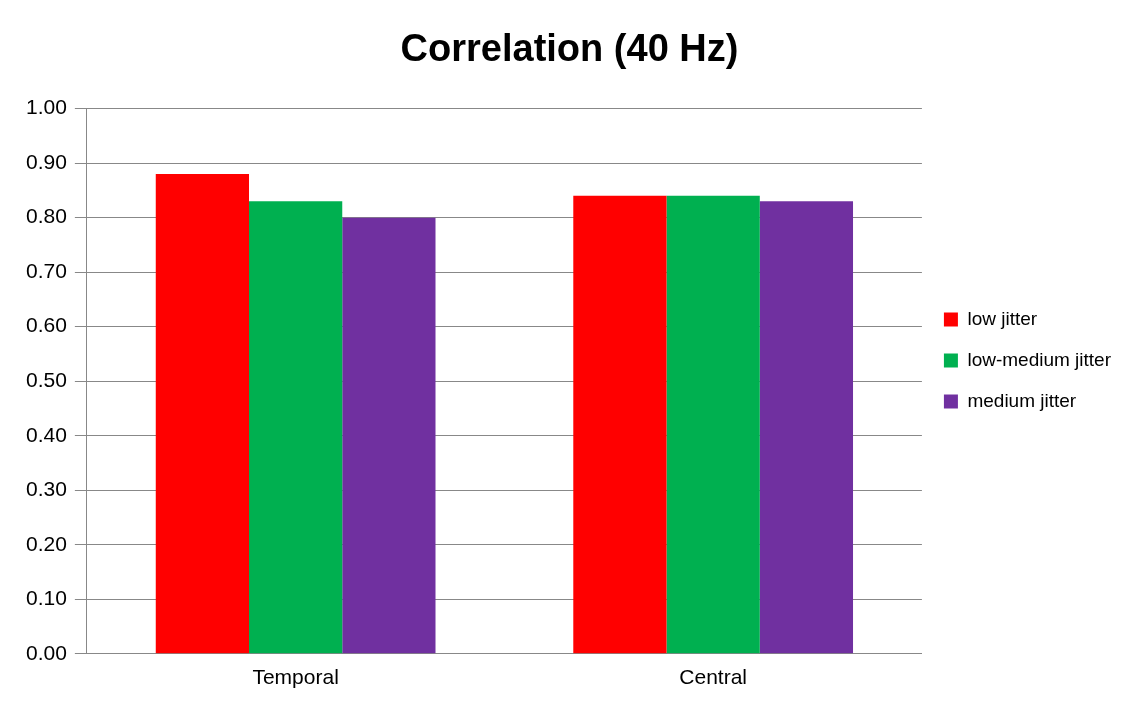 Image resolution: width=1134 pixels, height=717 pixels. I want to click on y-tick-label: 0.40, so click(46, 434).